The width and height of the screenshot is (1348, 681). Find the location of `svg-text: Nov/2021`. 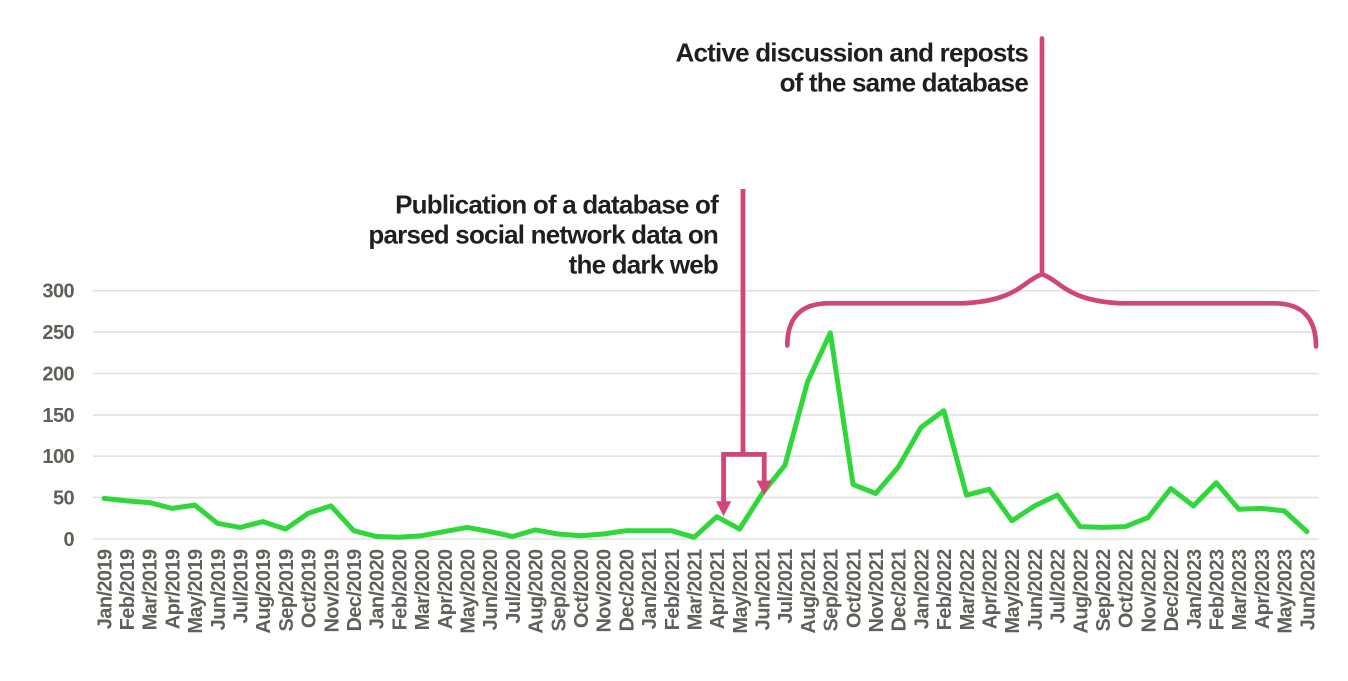

svg-text: Nov/2021 is located at coordinates (877, 591).